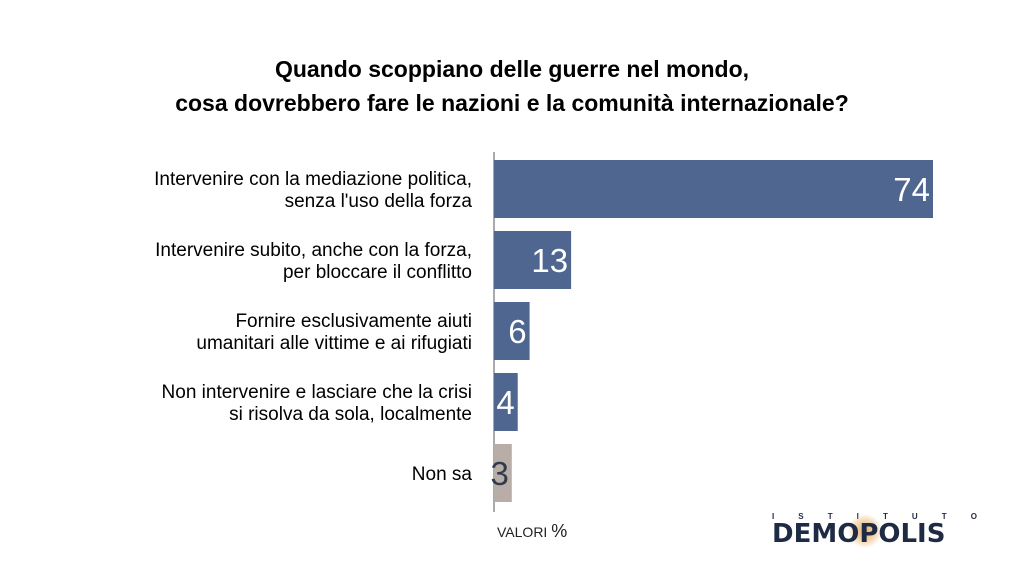  Describe the element at coordinates (973, 516) in the screenshot. I see `logo-letter: O` at that location.